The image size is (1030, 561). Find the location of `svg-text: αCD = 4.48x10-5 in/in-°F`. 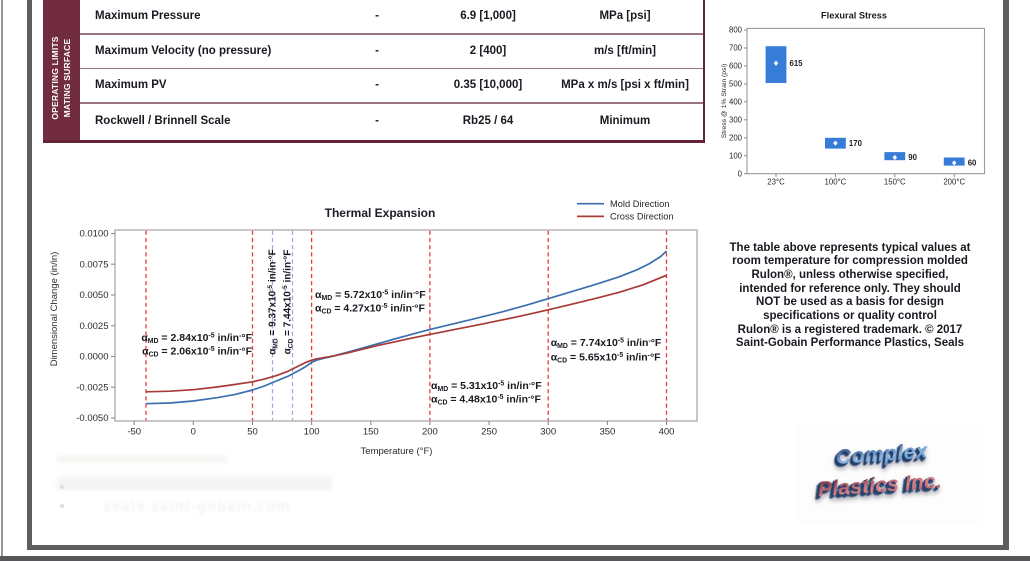

svg-text: αCD = 4.48x10-5 in/in-°F is located at coordinates (486, 400).